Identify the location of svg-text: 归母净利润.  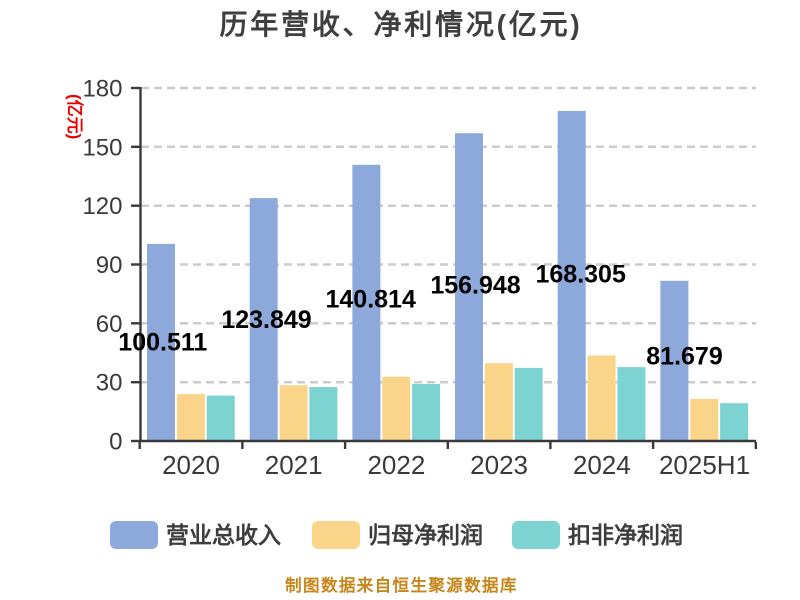
(425, 535).